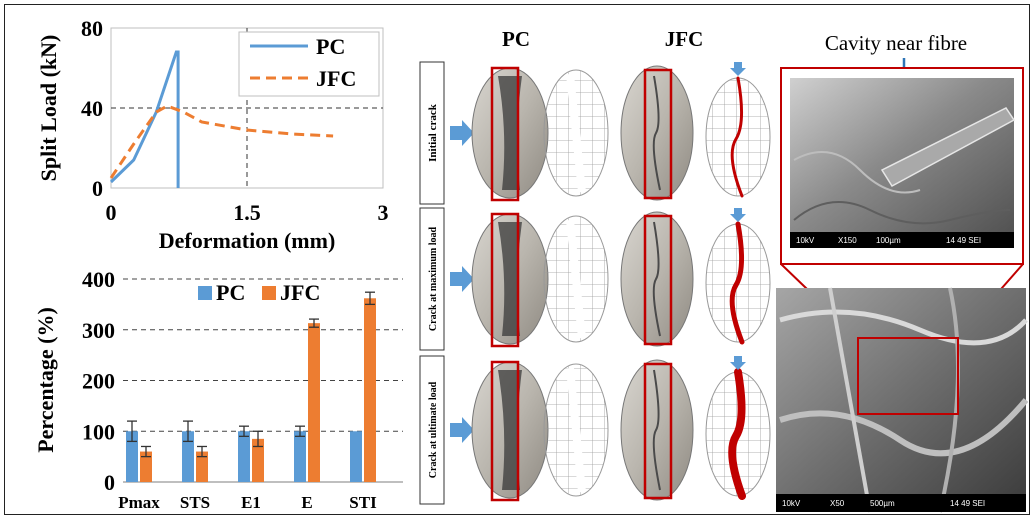  Describe the element at coordinates (948, 147) in the screenshot. I see `fibre-shape` at that location.